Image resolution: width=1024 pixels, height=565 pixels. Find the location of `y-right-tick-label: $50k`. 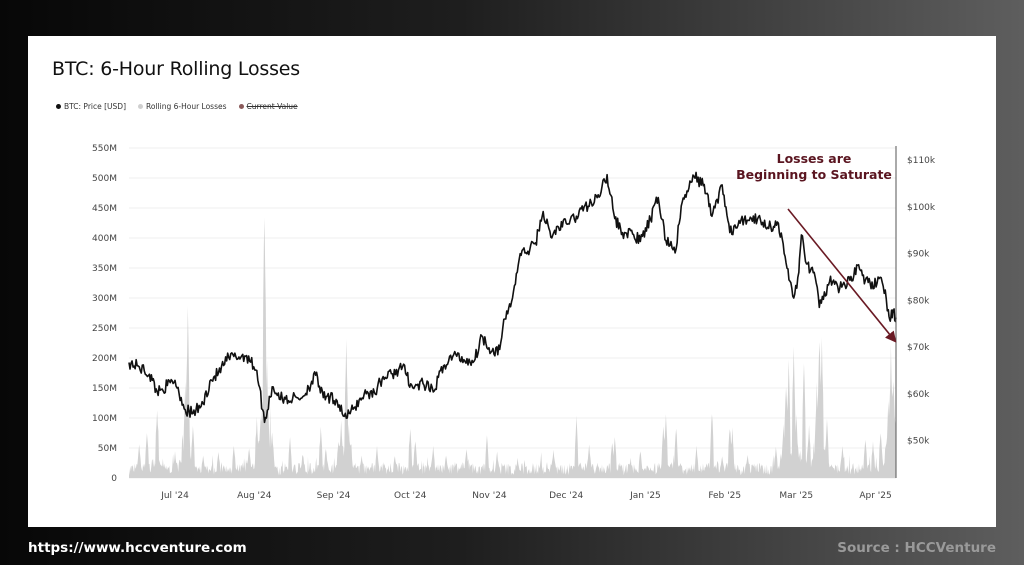

y-right-tick-label: $50k is located at coordinates (918, 442).